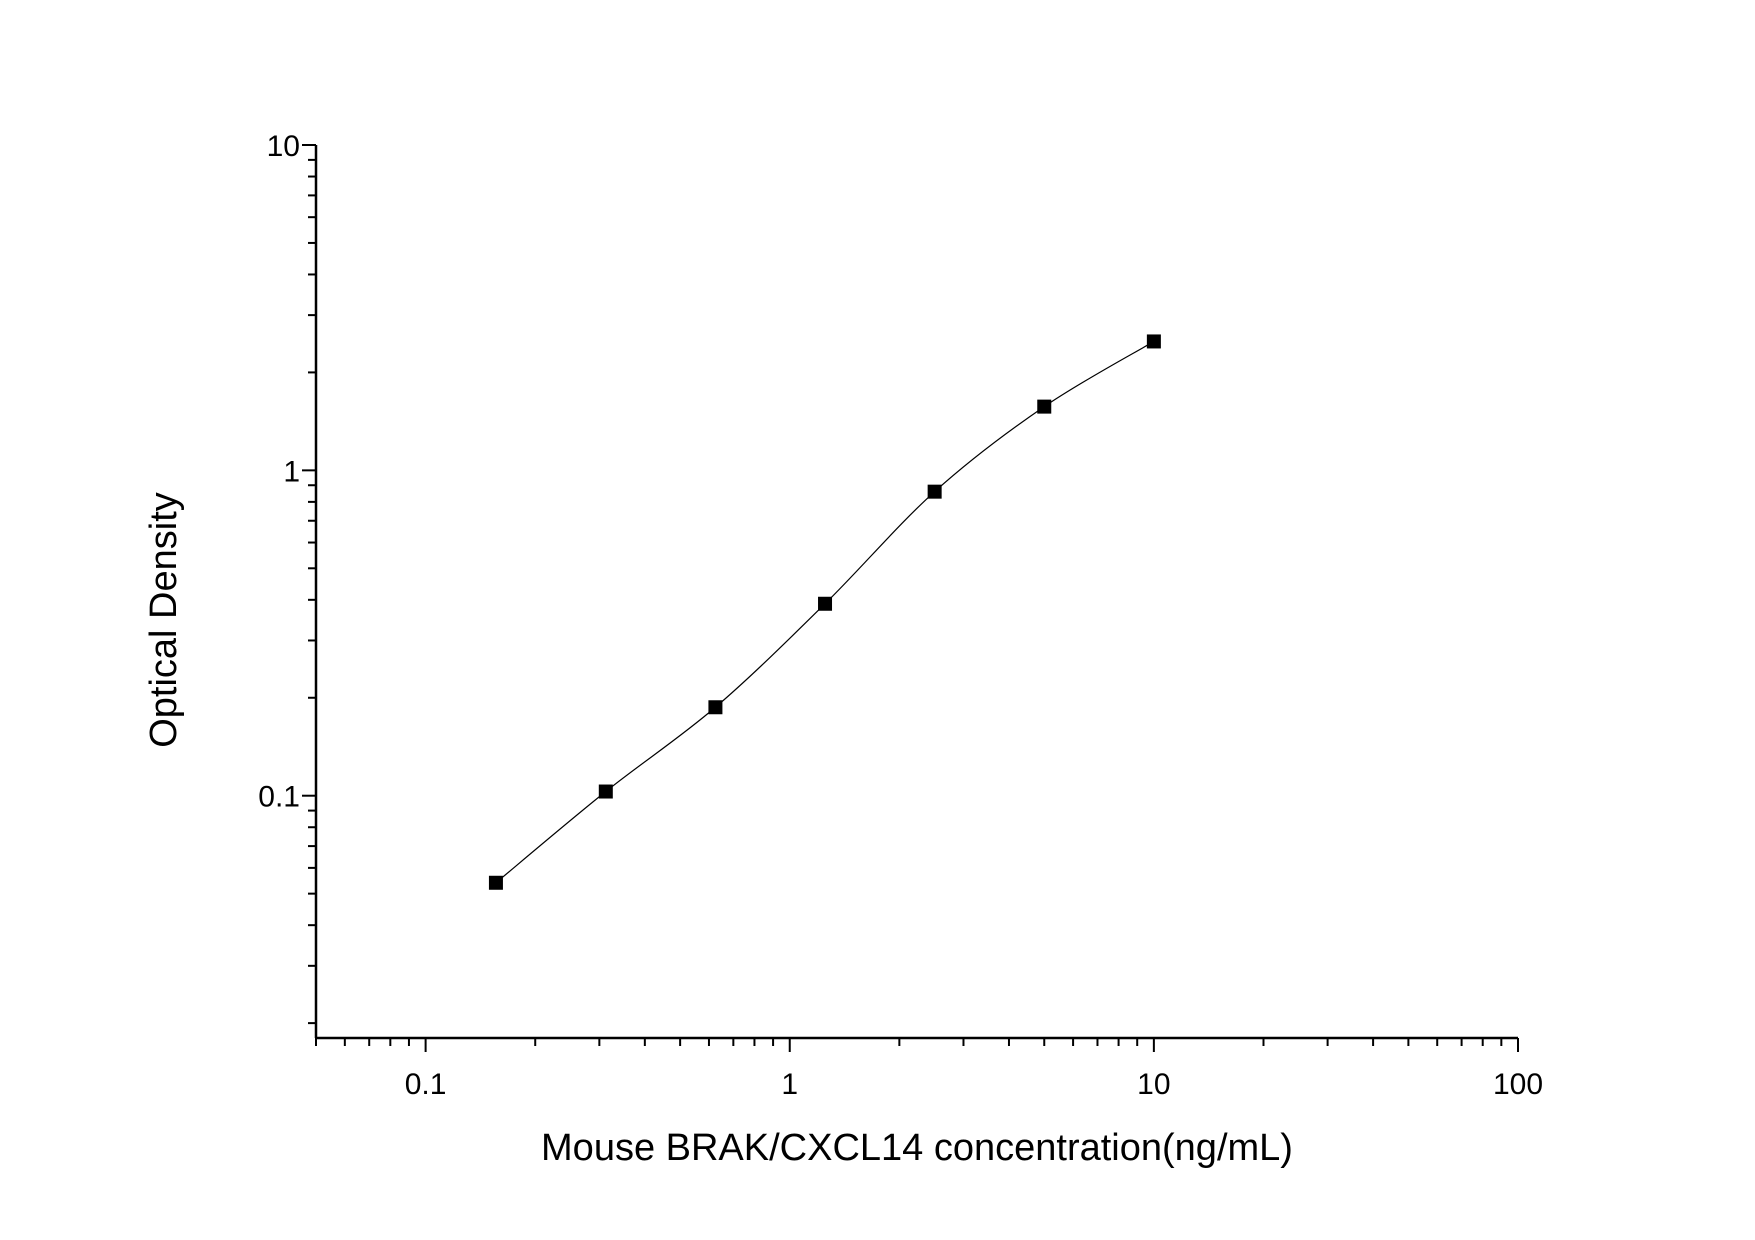  I want to click on x-tick-label: 100, so click(1518, 1084).